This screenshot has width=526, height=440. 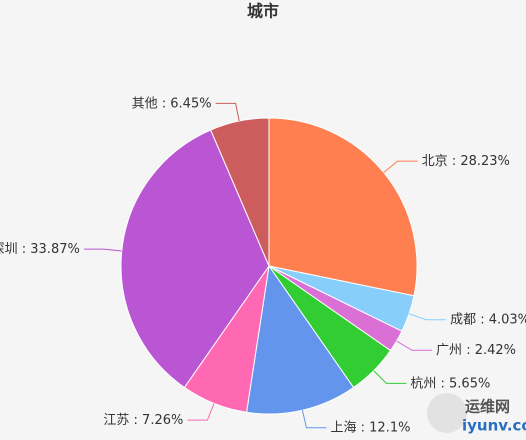 I want to click on slice-name: 其他, so click(x=145, y=103).